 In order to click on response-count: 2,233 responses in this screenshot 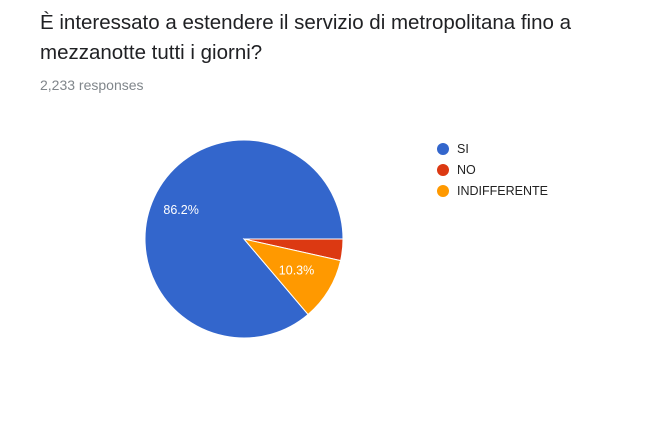, I will do `click(92, 85)`.